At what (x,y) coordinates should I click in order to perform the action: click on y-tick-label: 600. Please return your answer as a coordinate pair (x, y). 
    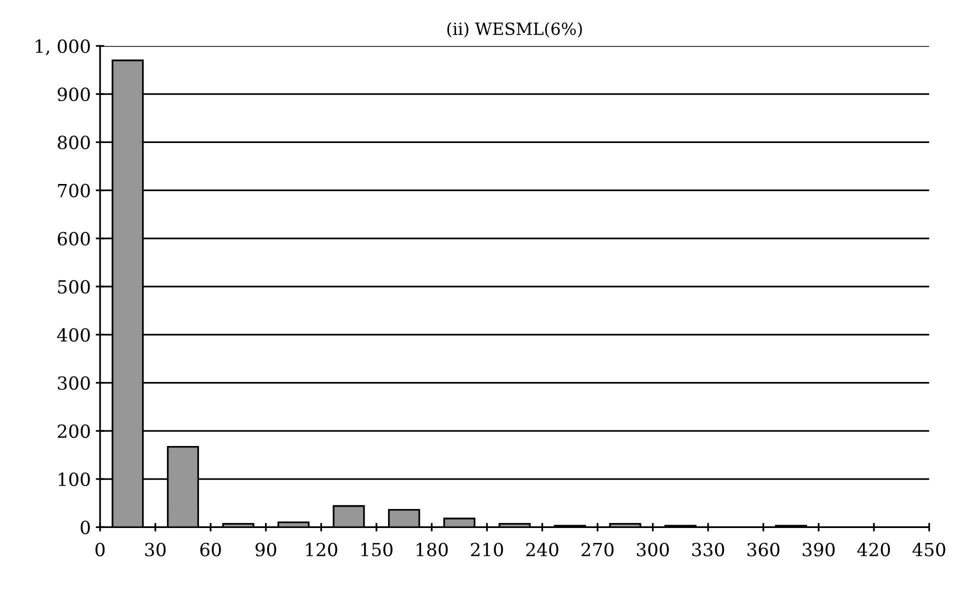
    Looking at the image, I should click on (74, 239).